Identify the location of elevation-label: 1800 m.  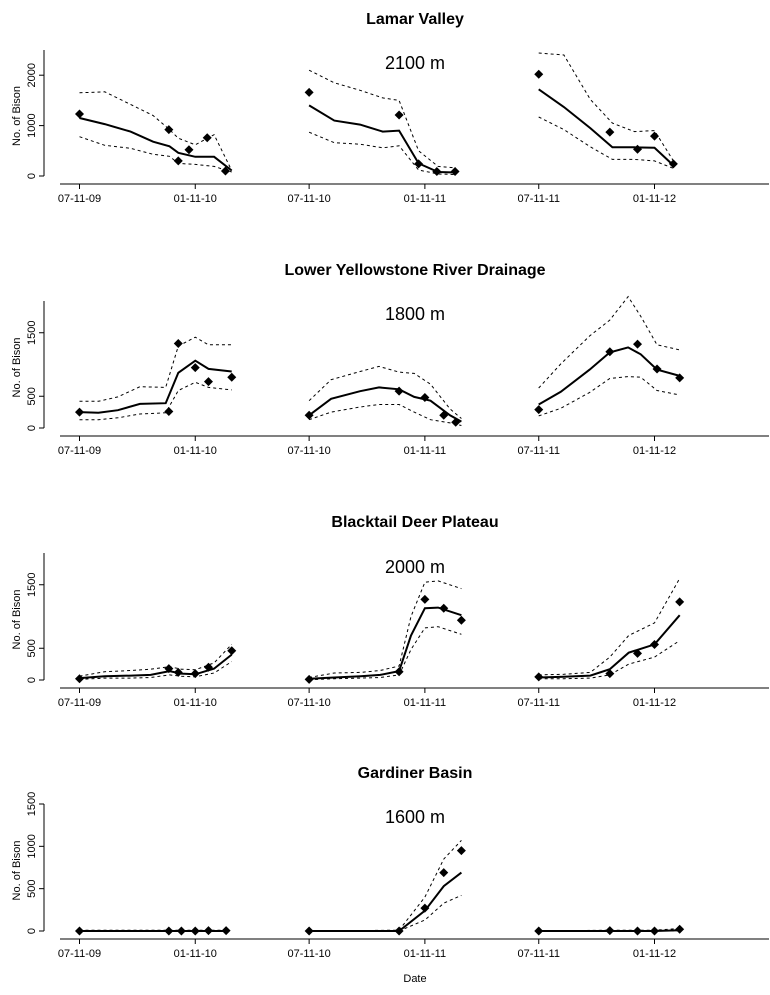
(415, 314).